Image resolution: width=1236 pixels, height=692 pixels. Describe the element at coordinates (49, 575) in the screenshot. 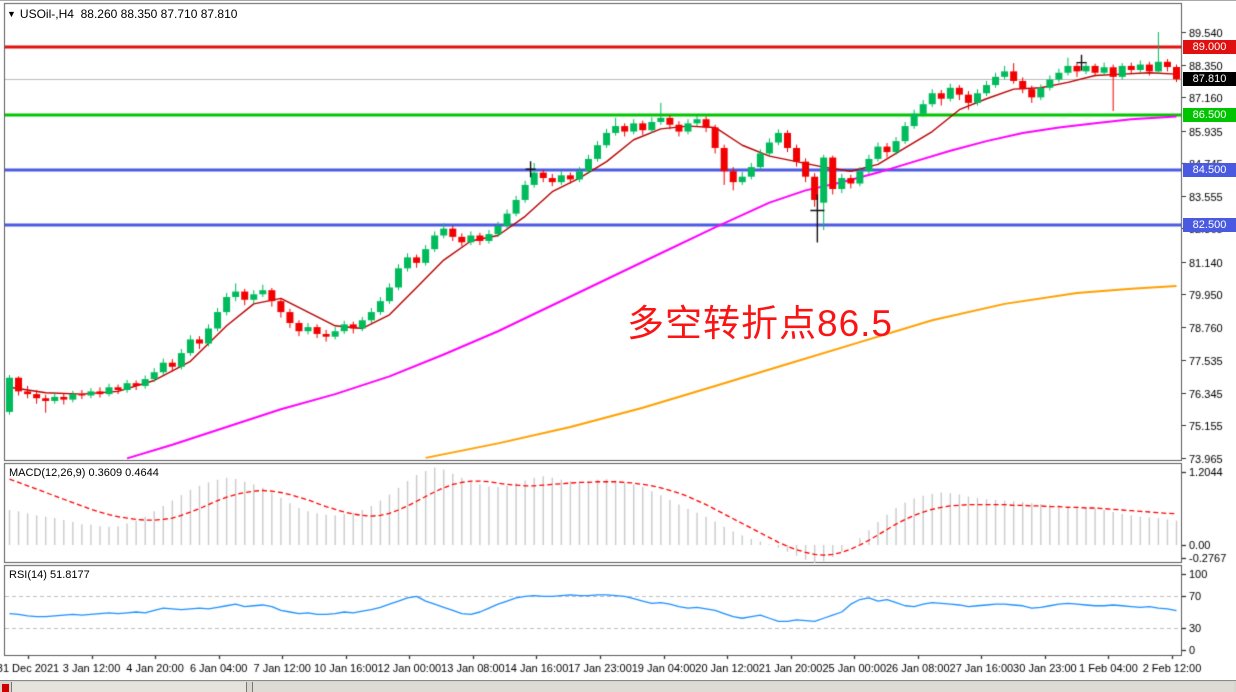

I see `rsi-indicator-label: RSI(14) 51.8177` at that location.